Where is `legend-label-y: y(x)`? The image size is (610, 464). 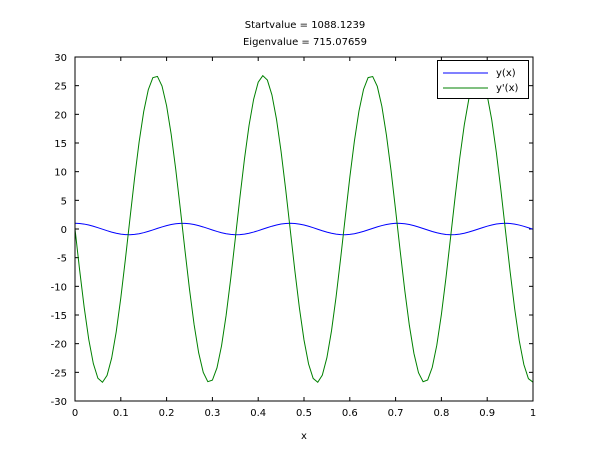
legend-label-y: y(x) is located at coordinates (506, 73).